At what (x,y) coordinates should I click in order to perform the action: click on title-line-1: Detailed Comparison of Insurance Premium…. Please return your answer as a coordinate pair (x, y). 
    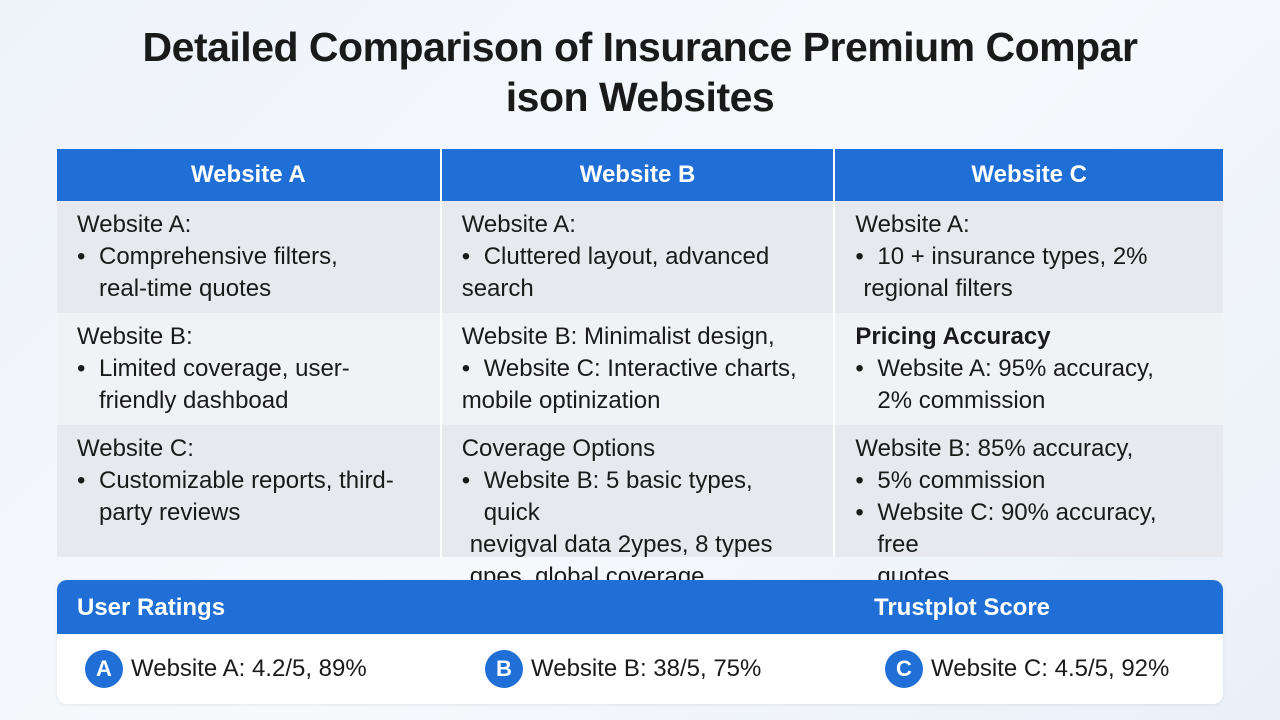
    Looking at the image, I should click on (640, 47).